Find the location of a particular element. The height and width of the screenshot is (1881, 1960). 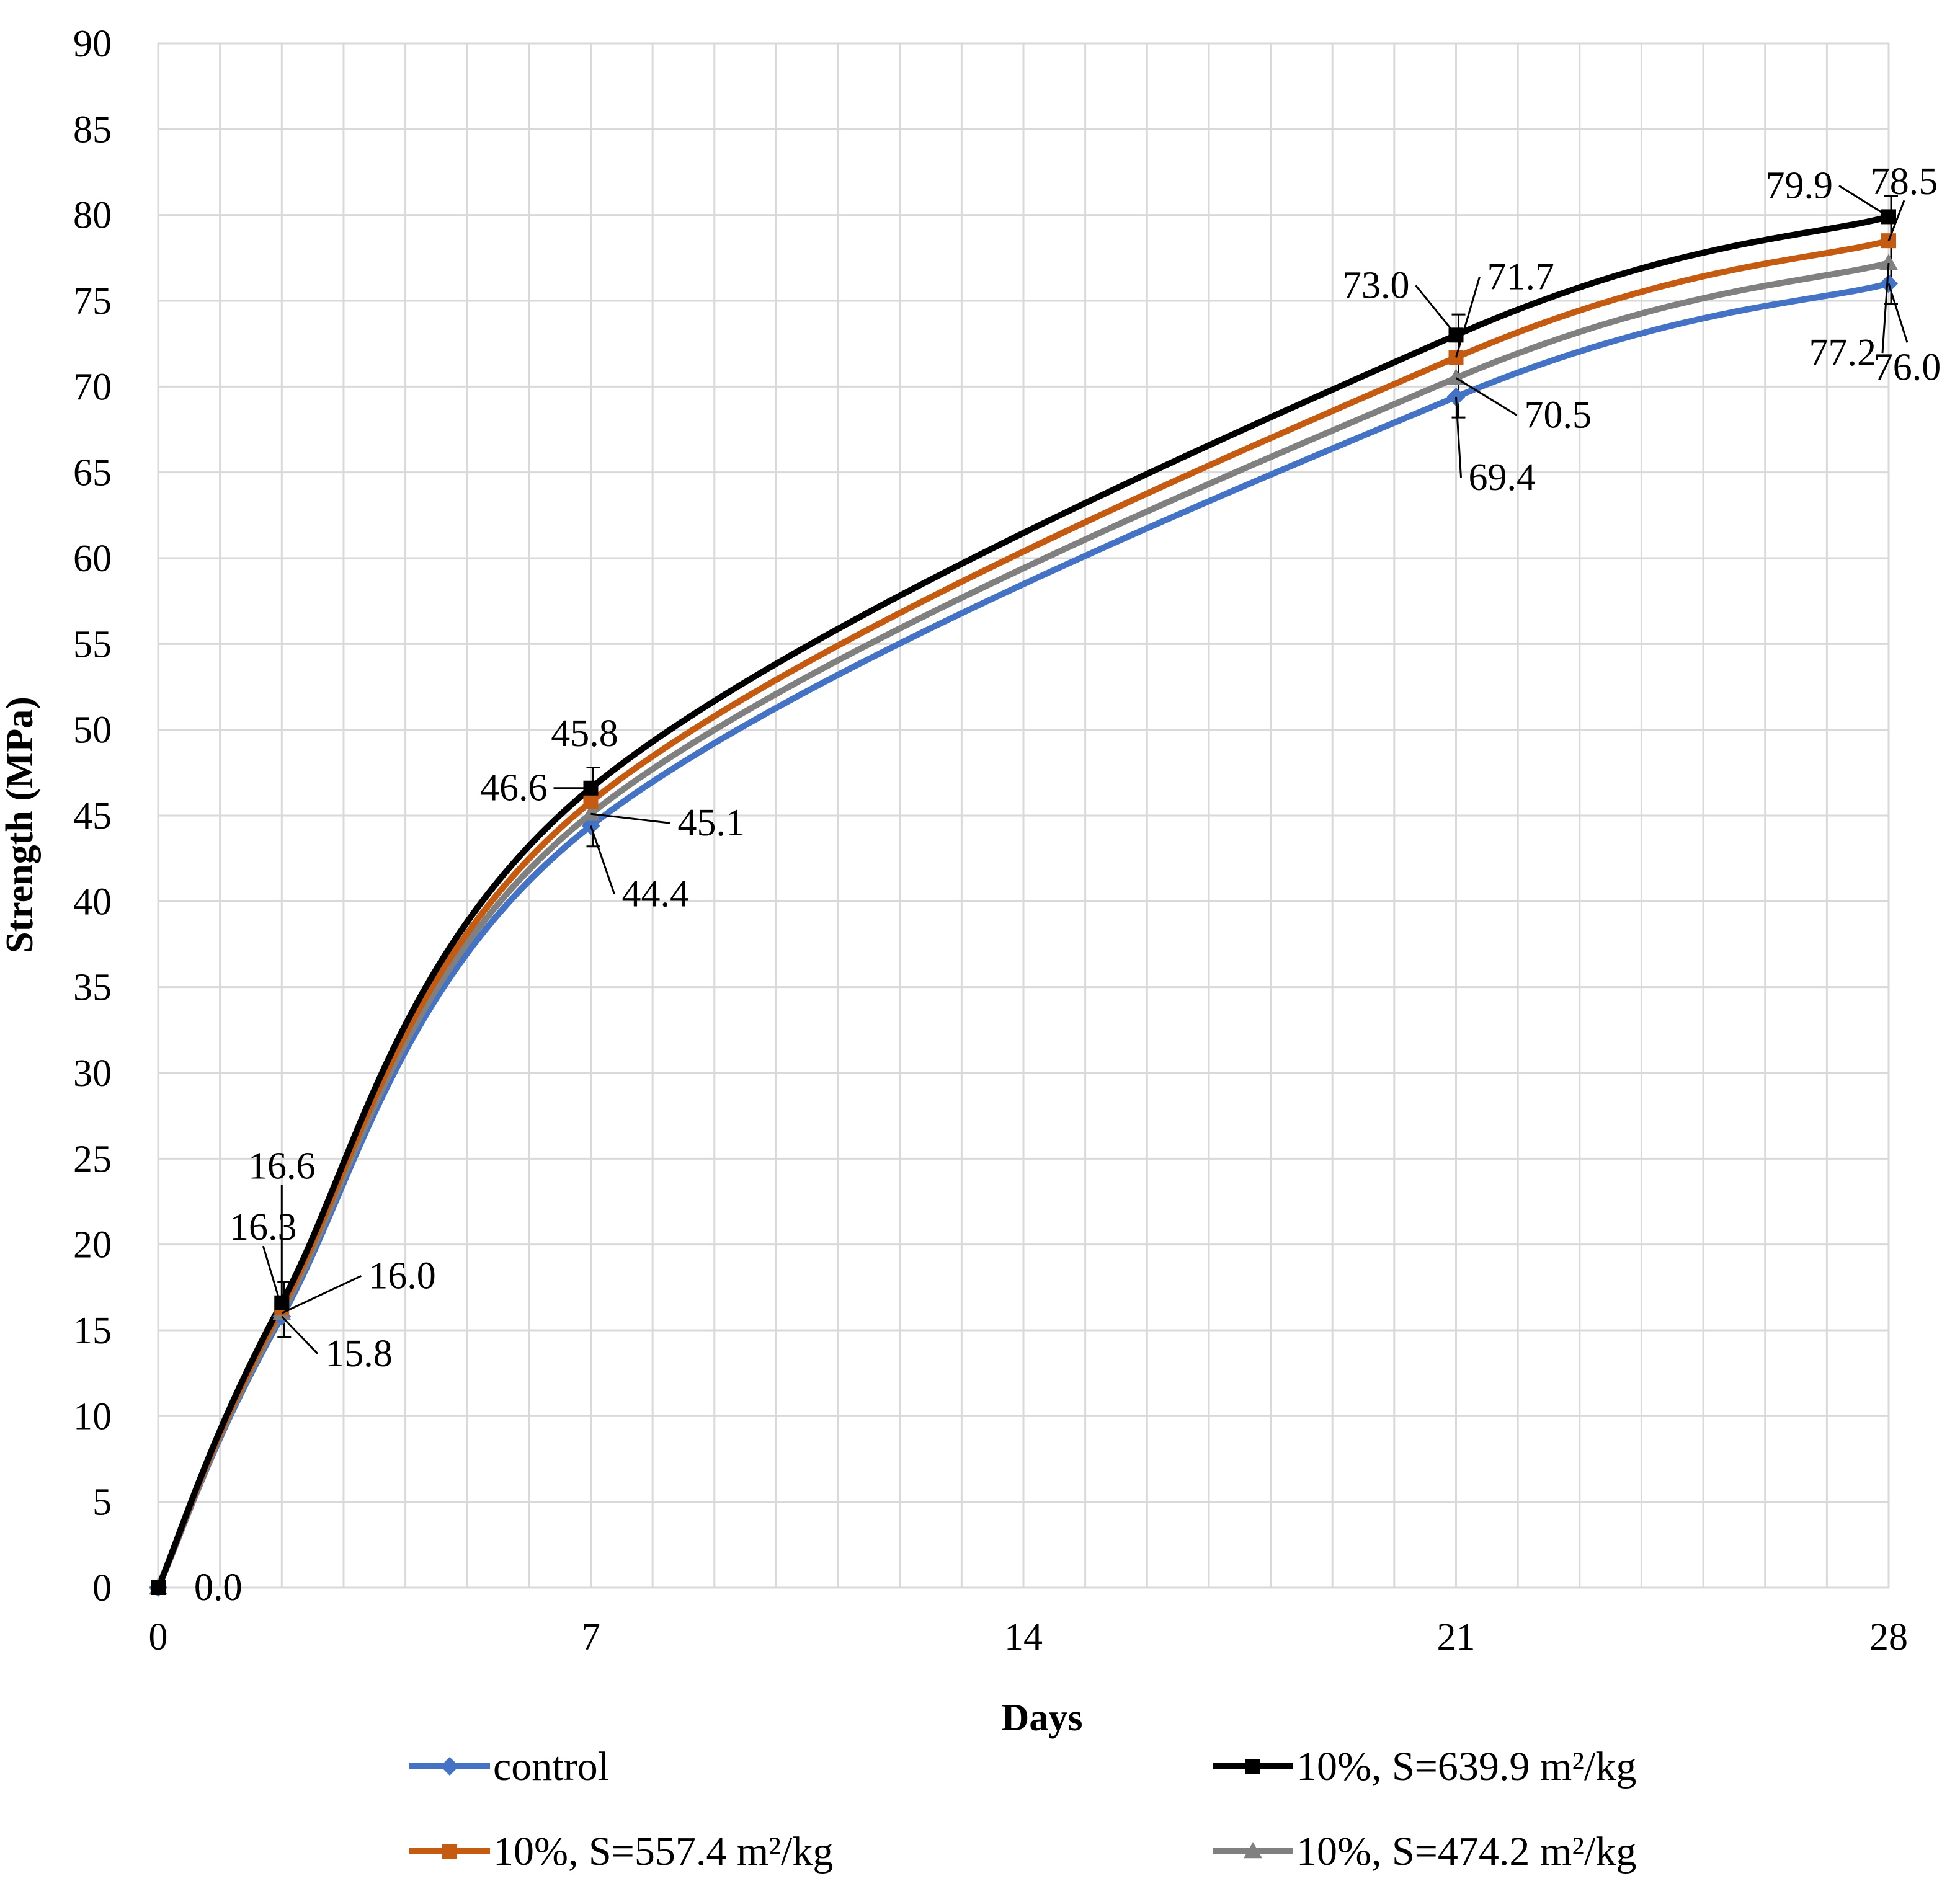

data-label: 0.0 is located at coordinates (218, 1588).